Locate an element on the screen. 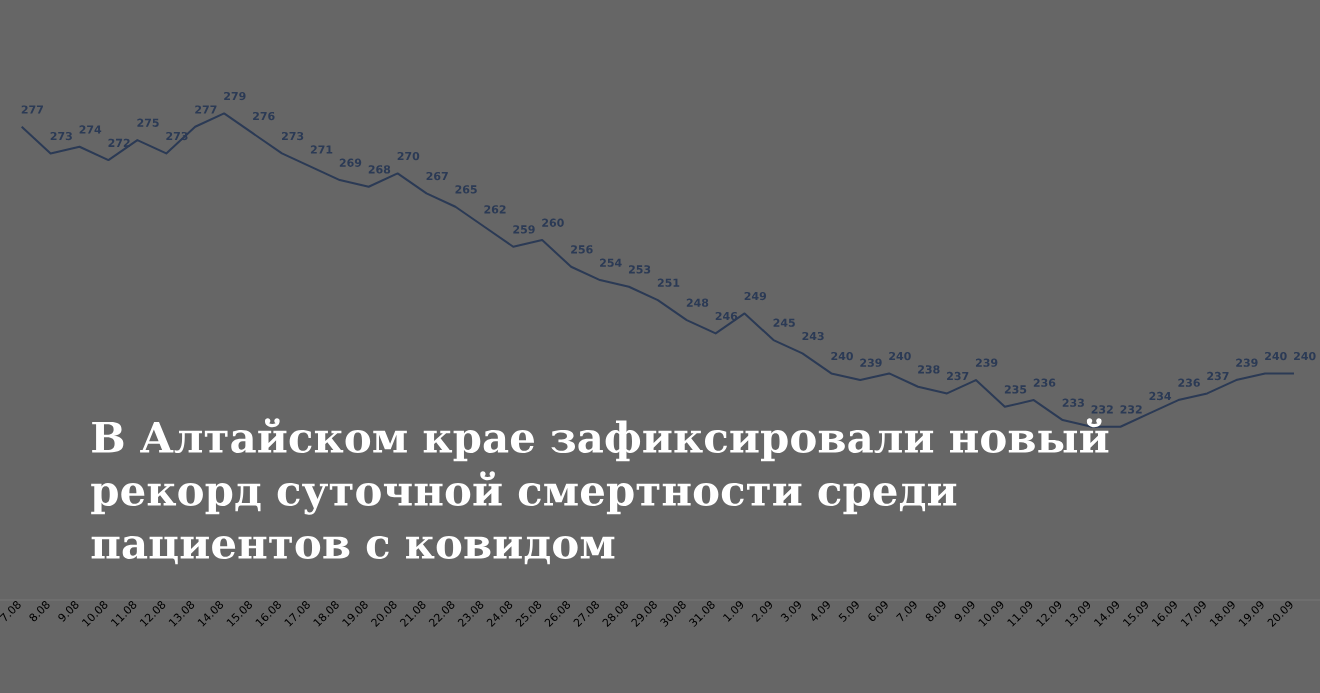 The image size is (1320, 693). data-label: 260 is located at coordinates (553, 222).